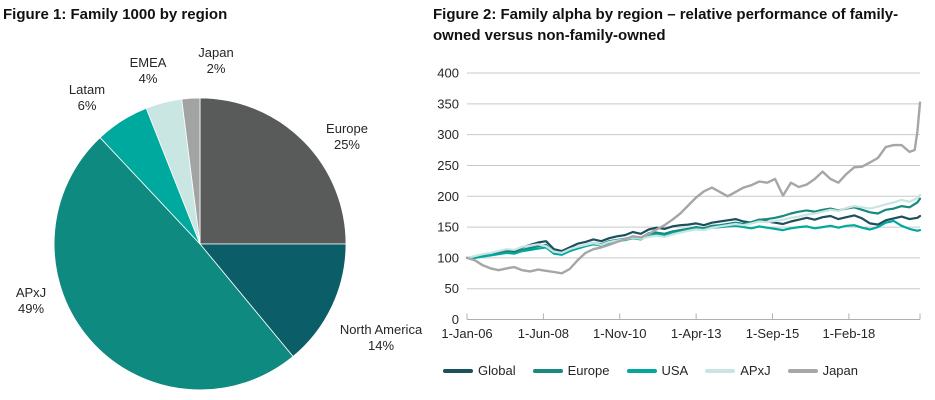 The height and width of the screenshot is (400, 935). I want to click on chart-legend: Global Europe USA APxJ Japan, so click(659, 371).